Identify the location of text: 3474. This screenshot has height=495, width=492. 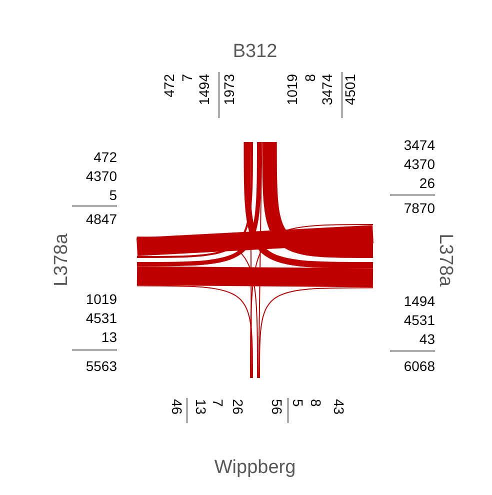
(419, 144).